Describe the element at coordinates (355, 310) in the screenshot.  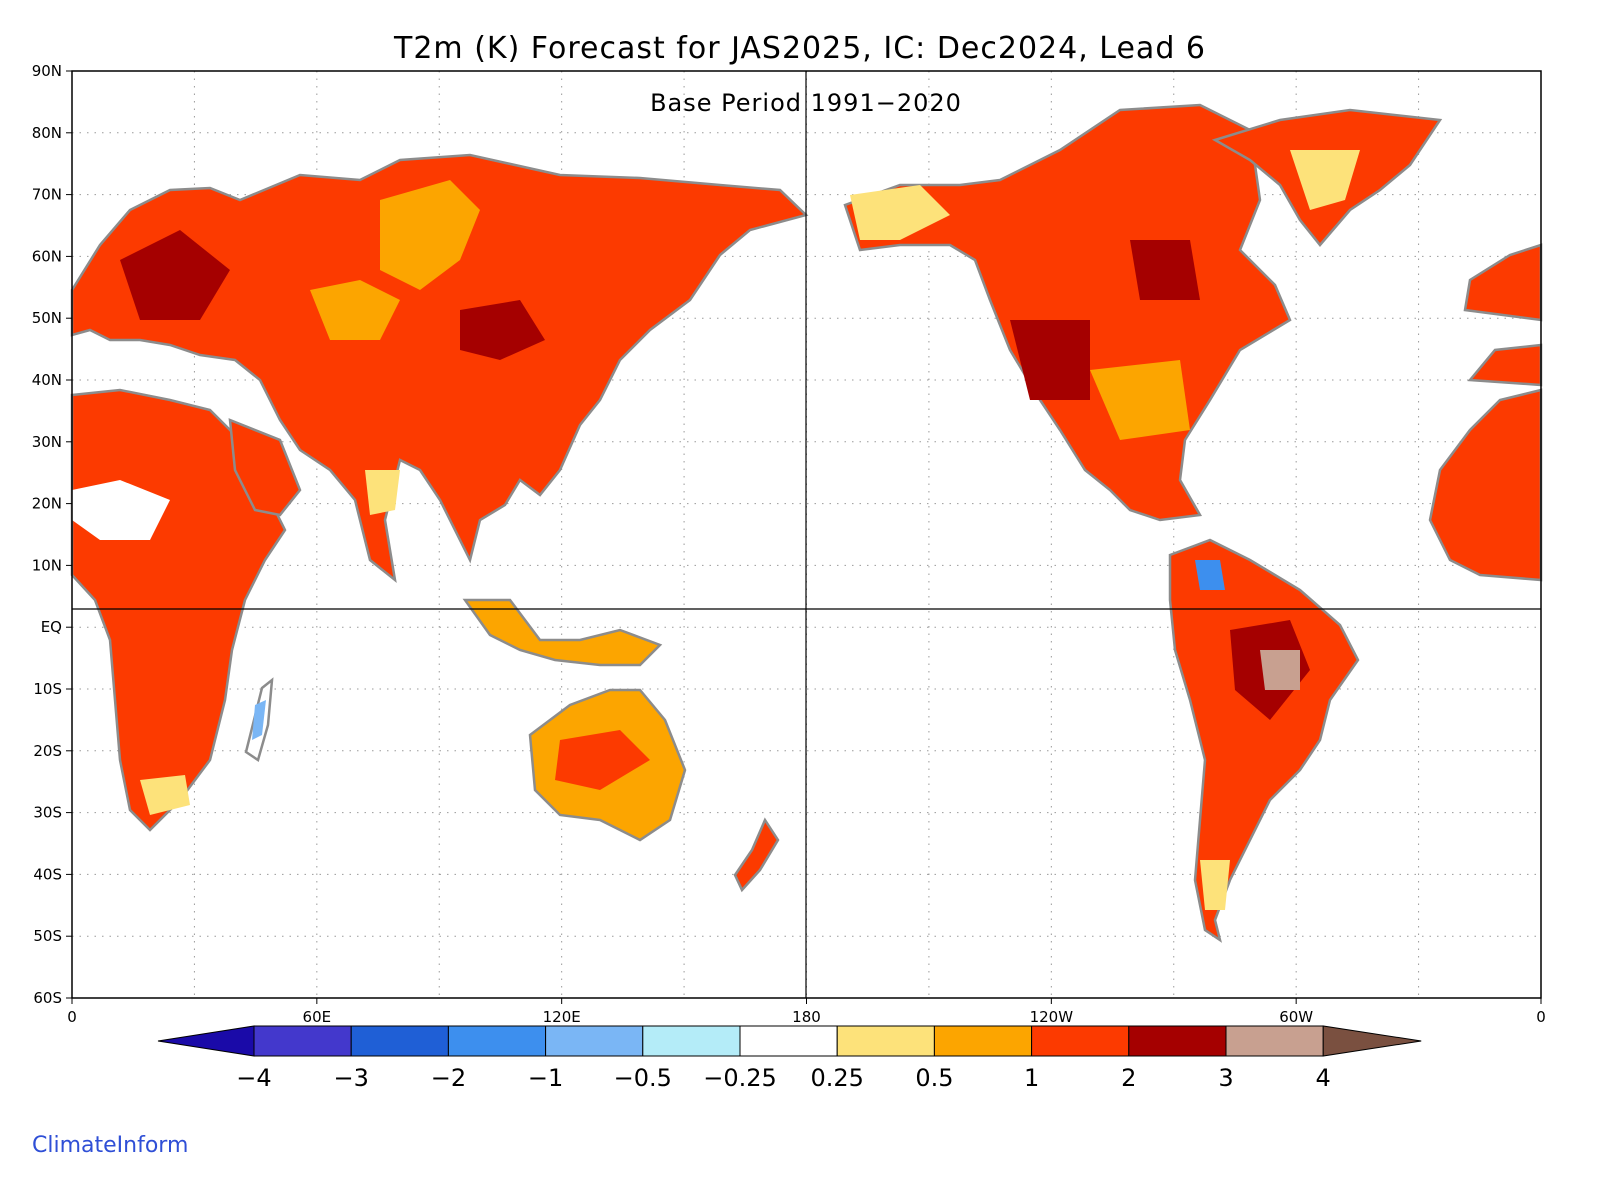
I see `patch-central-asia-orange` at that location.